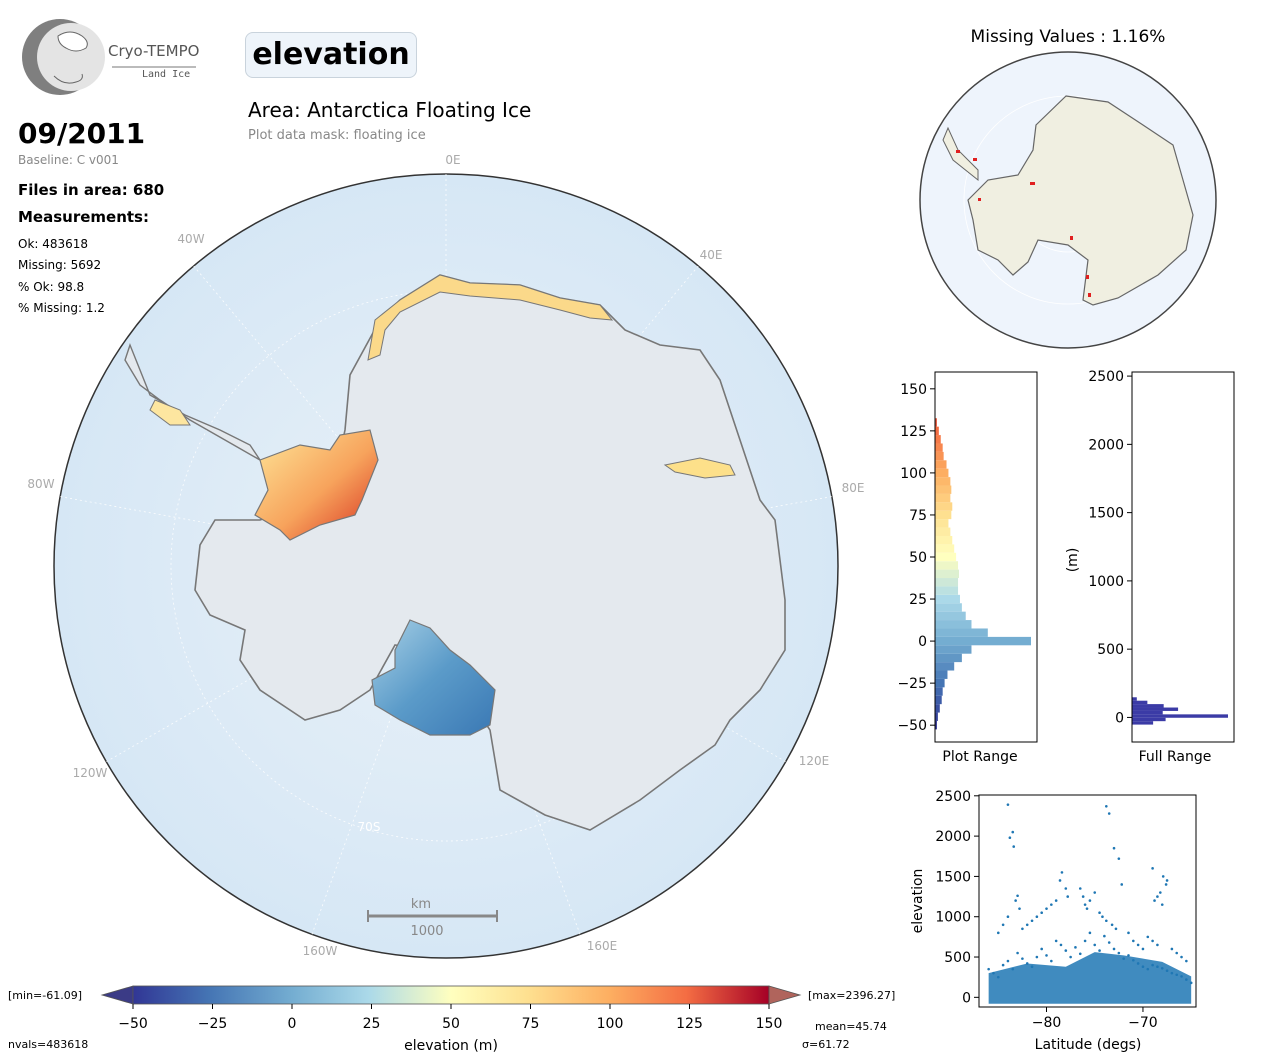 The image size is (1272, 1060). I want to click on parameter-title: elevation, so click(331, 55).